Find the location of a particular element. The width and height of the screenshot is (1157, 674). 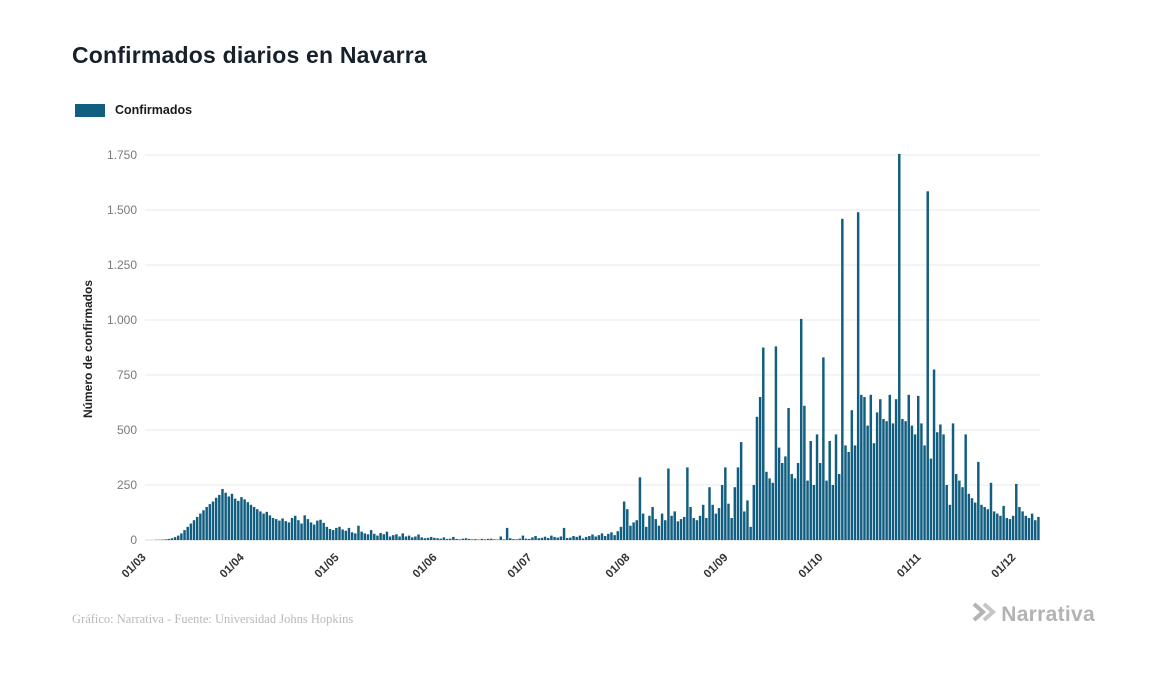

legend-label-confirmados: Confirmados is located at coordinates (154, 110).